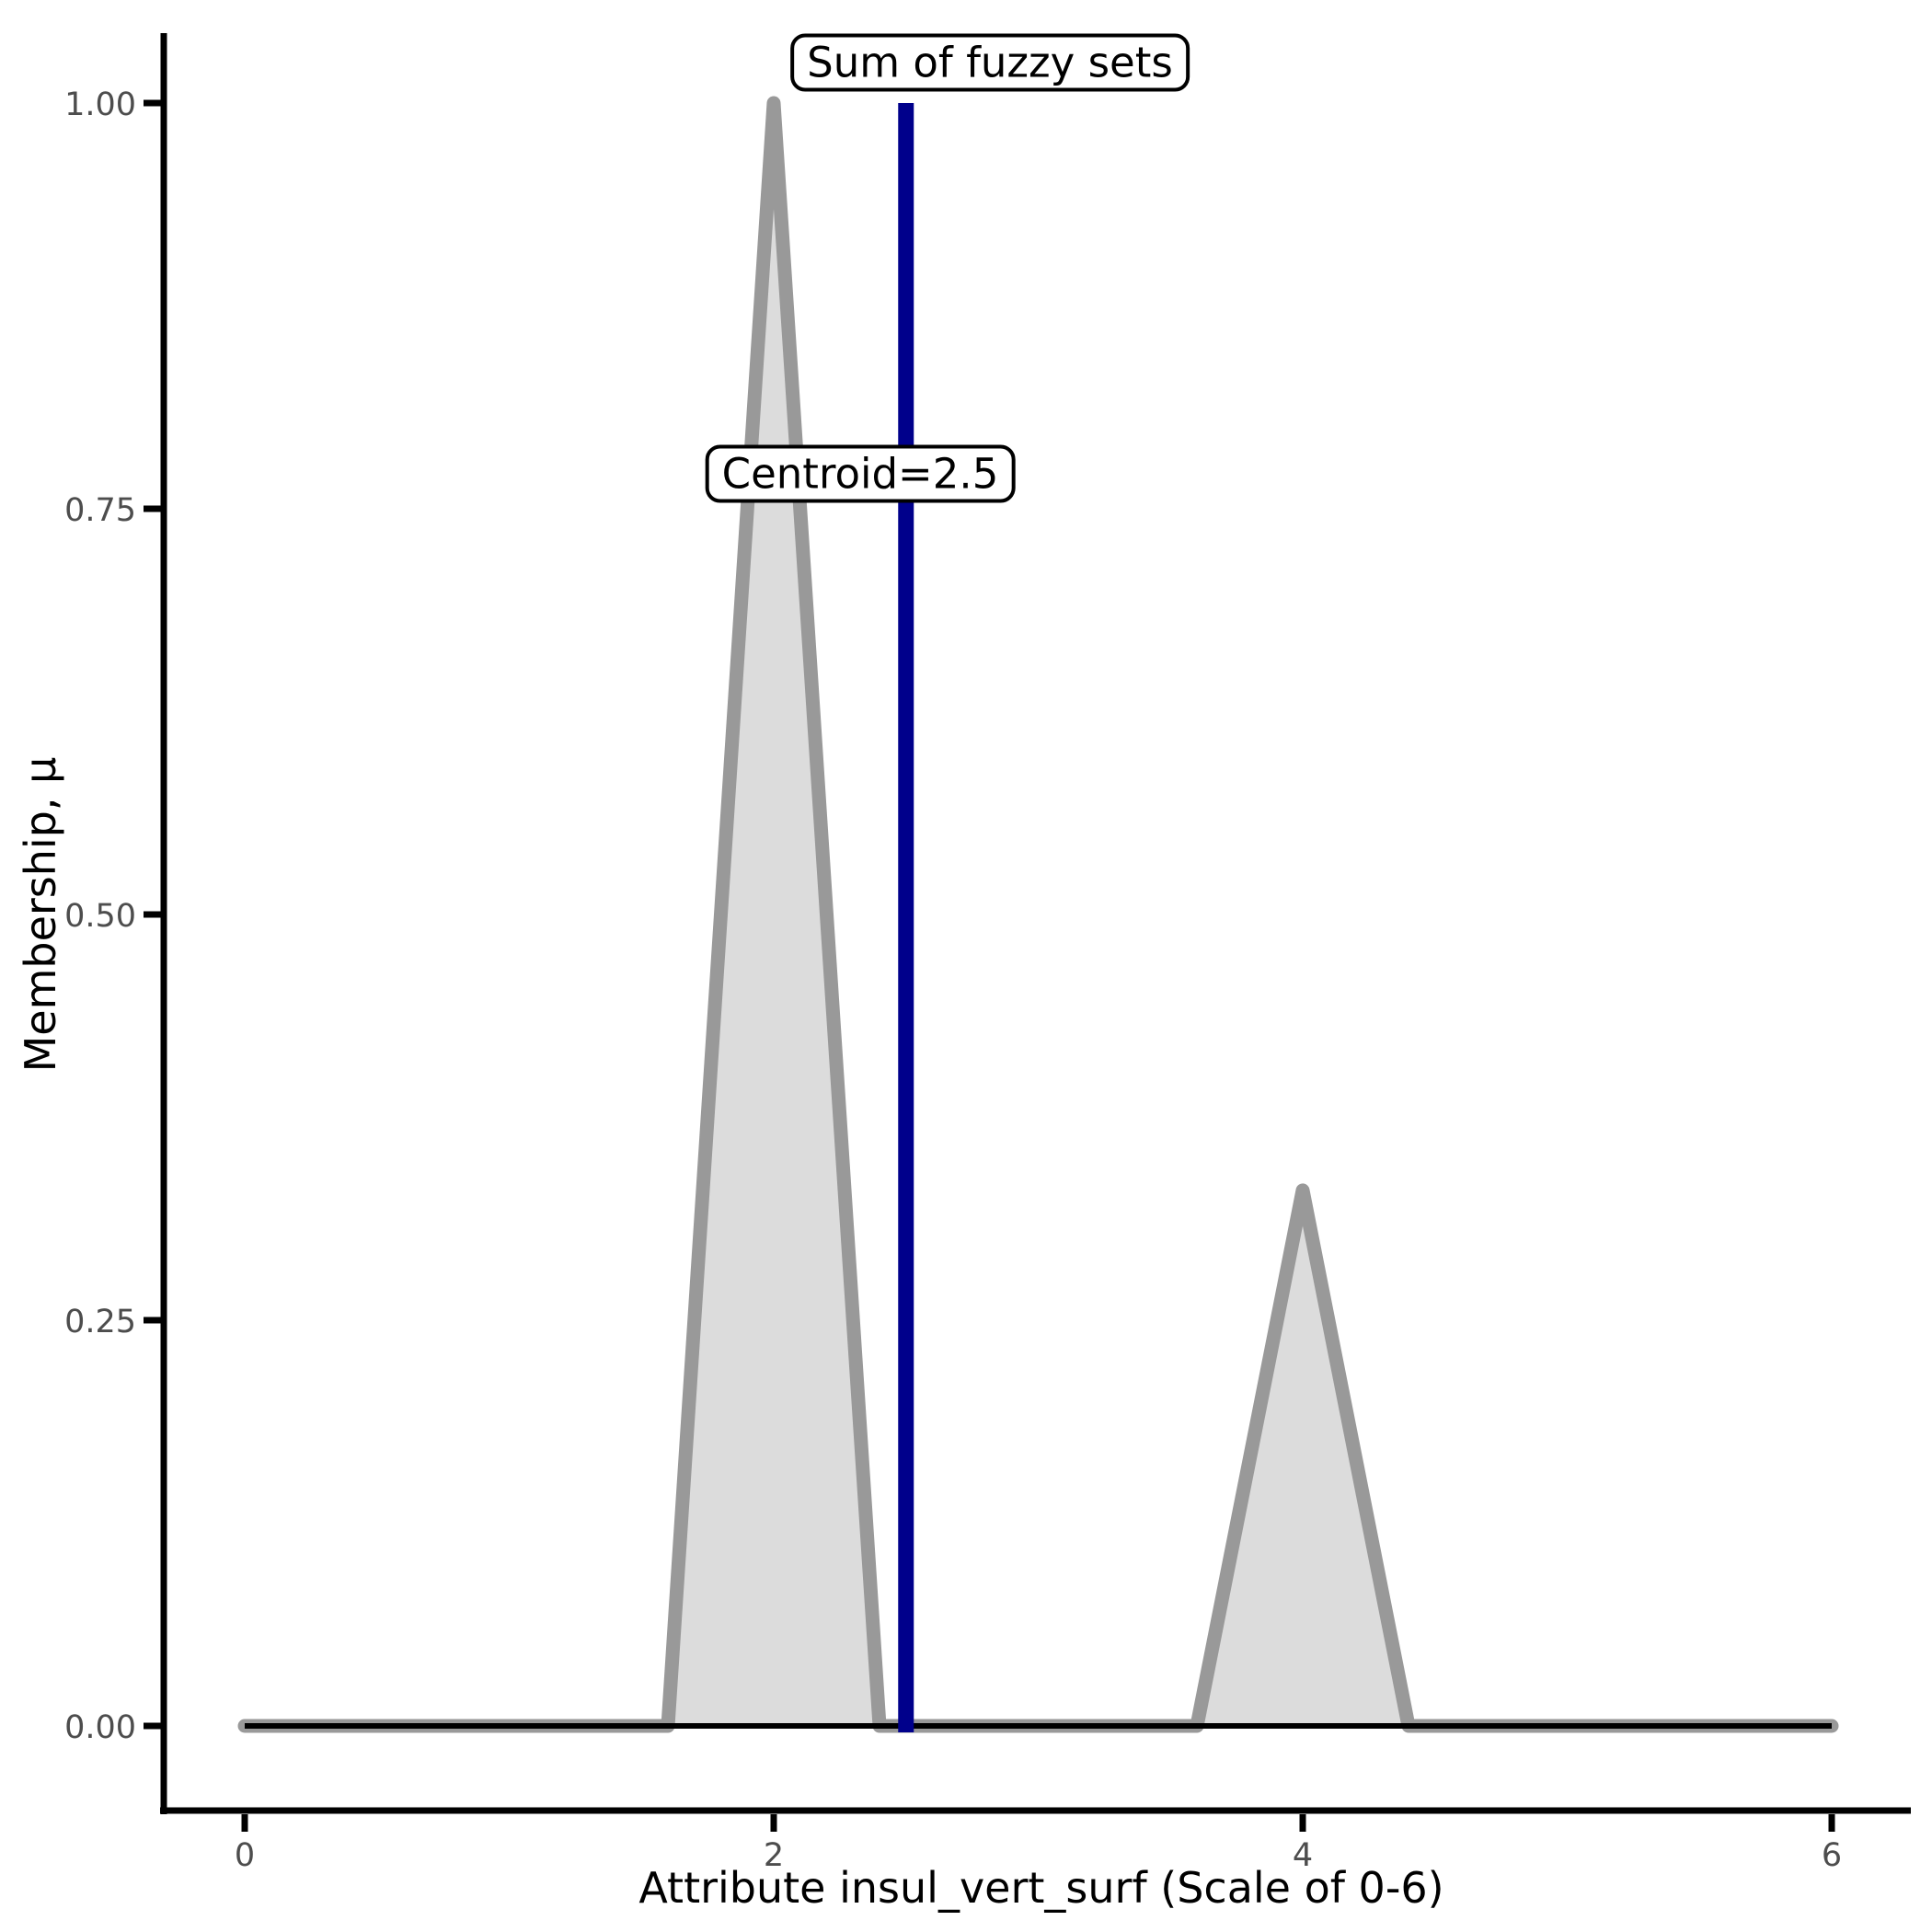 This screenshot has height=1932, width=1932. I want to click on y-tick-label: 0.50, so click(100, 916).